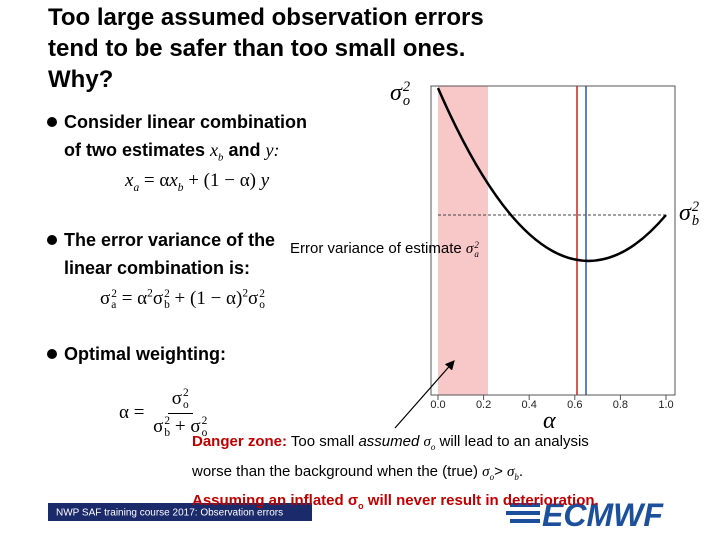 This screenshot has height=540, width=720. I want to click on x-tick-label: 0.8, so click(620, 405).